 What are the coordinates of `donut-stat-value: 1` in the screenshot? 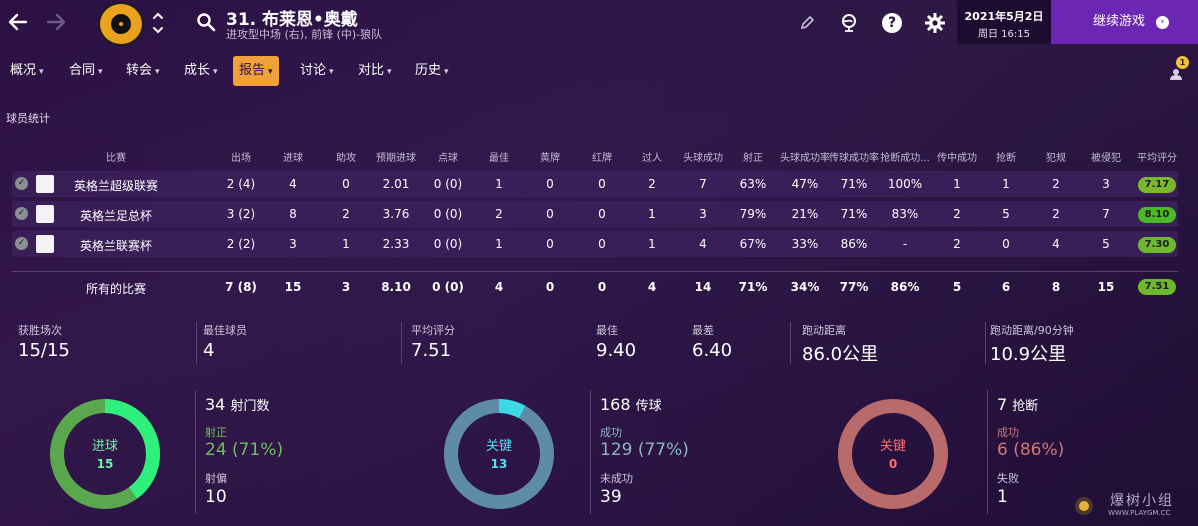 It's located at (1002, 497).